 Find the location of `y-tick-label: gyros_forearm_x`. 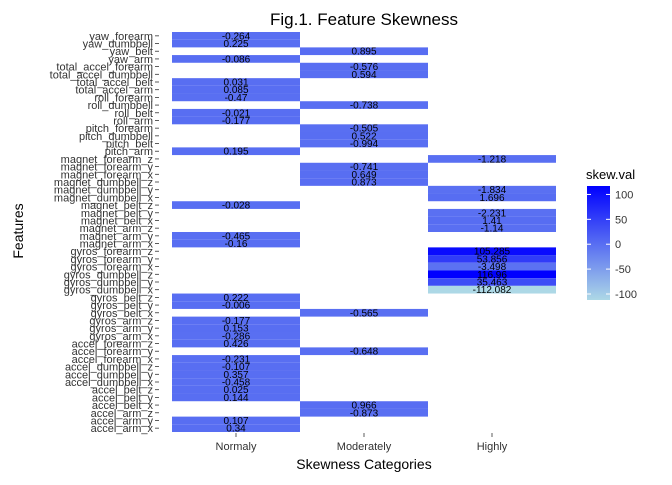

y-tick-label: gyros_forearm_x is located at coordinates (111, 268).